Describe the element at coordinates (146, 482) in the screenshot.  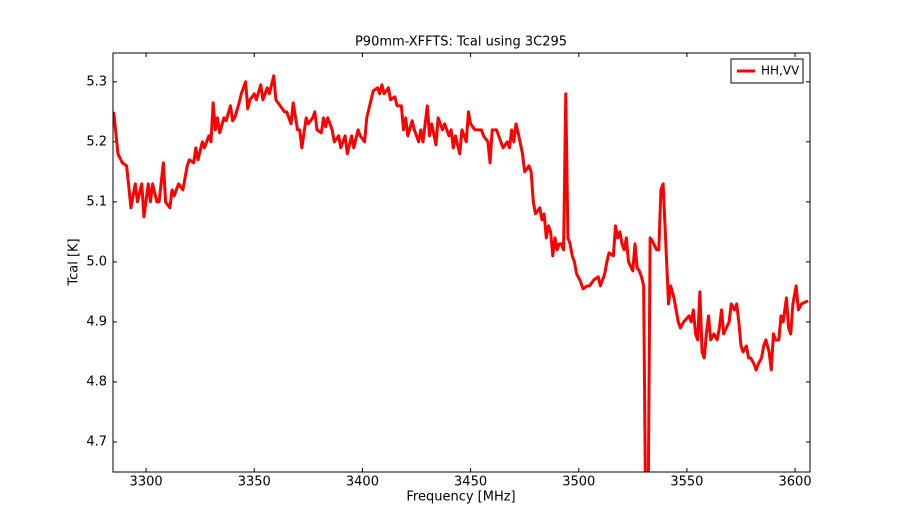
I see `x-tick-label: 3300` at that location.